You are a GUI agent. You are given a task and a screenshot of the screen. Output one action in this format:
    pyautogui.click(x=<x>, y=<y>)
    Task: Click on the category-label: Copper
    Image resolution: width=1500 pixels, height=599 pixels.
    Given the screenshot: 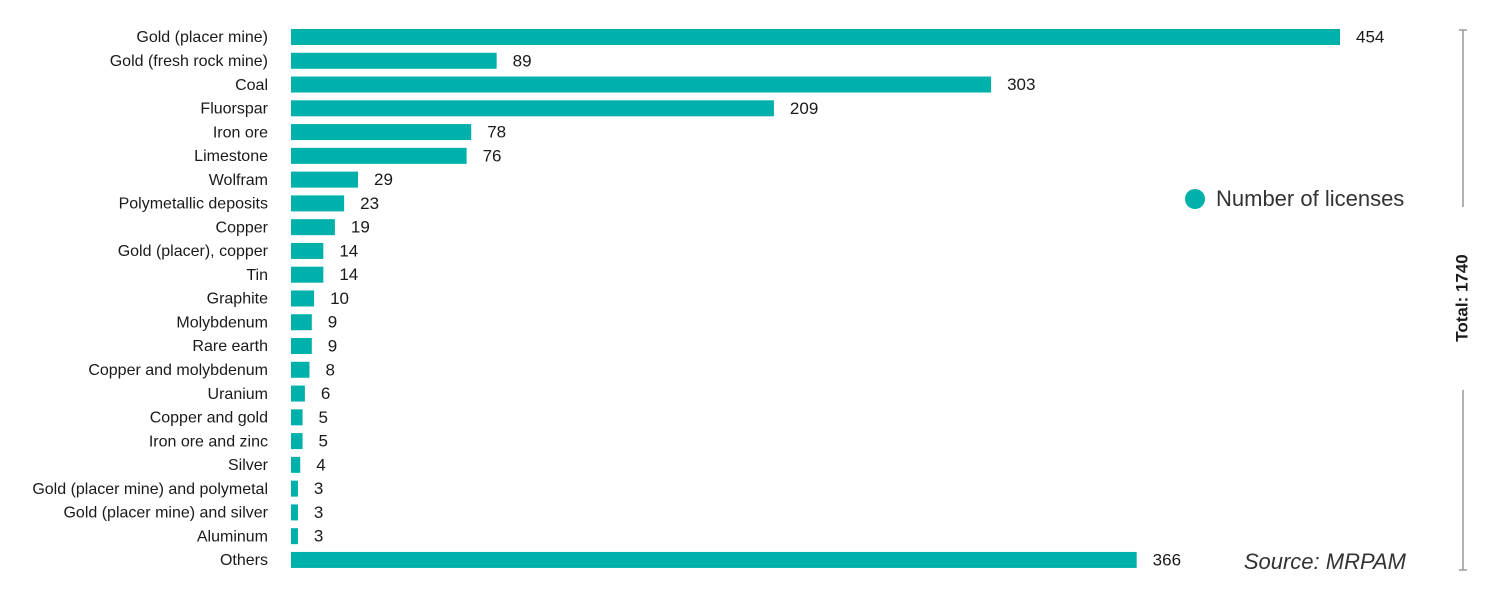 What is the action you would take?
    pyautogui.click(x=242, y=227)
    